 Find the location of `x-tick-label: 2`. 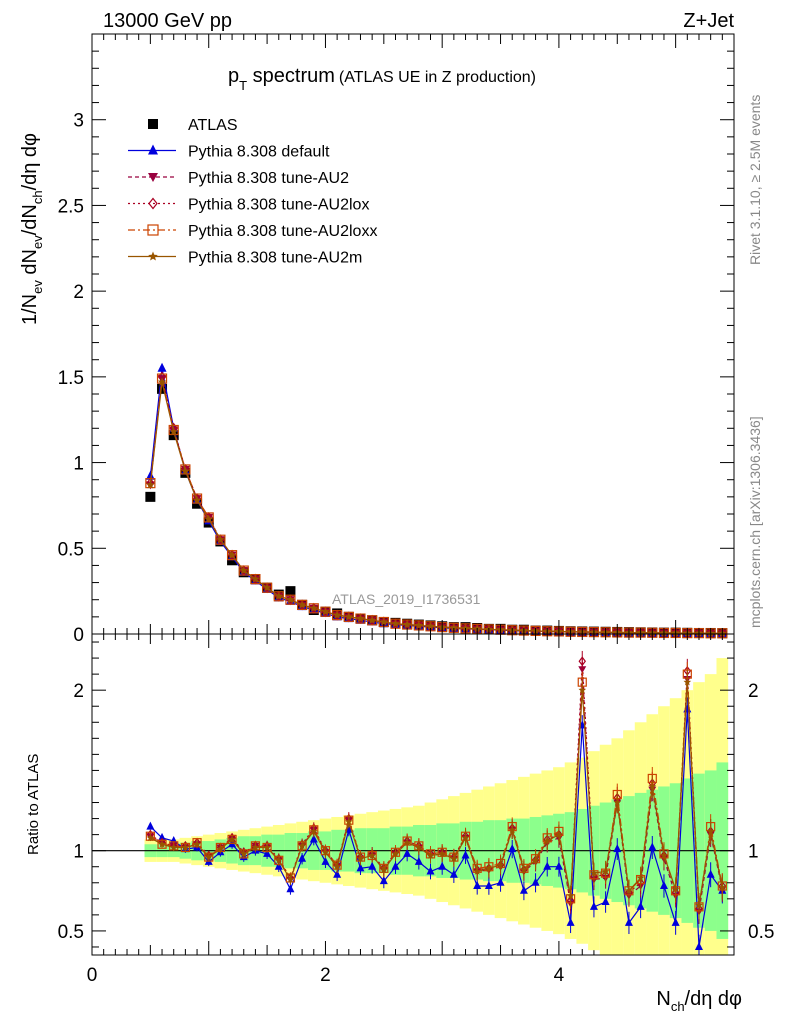

x-tick-label: 2 is located at coordinates (325, 975).